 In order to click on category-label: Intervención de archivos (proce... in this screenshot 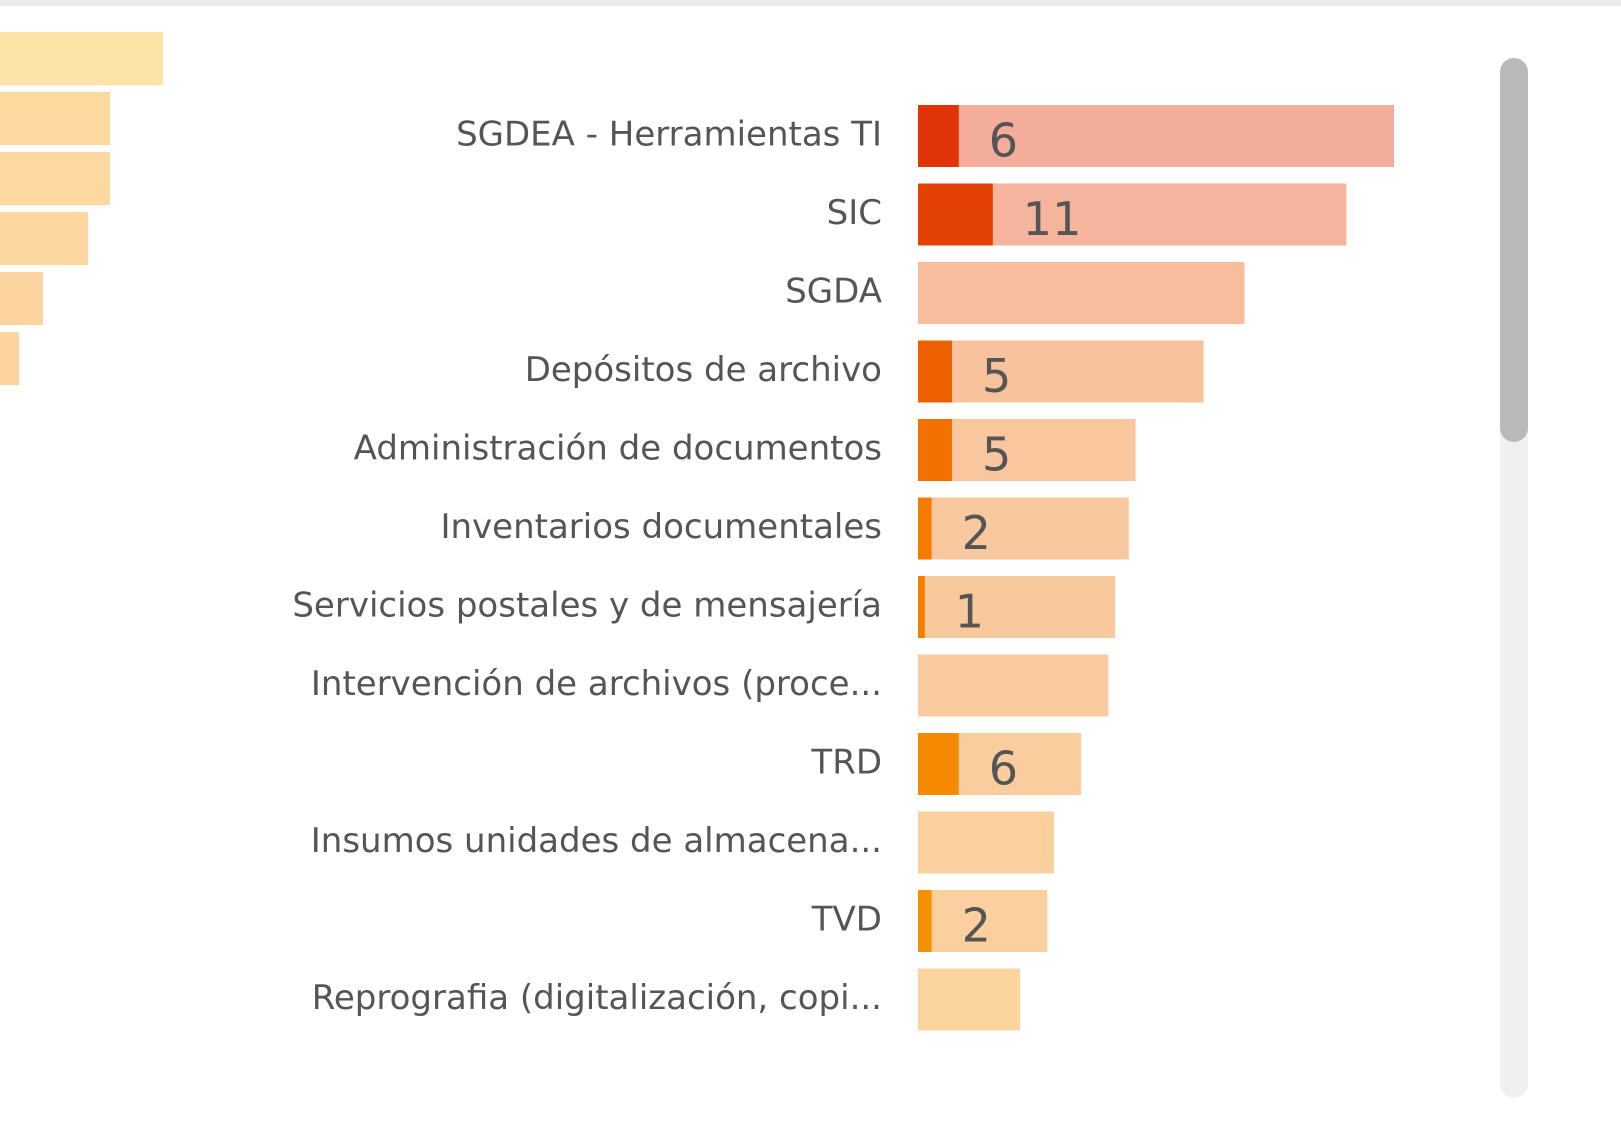, I will do `click(596, 684)`.